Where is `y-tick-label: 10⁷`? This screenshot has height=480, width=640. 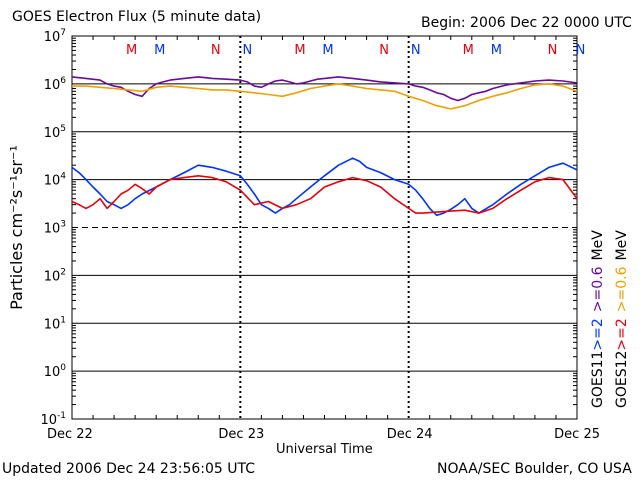 y-tick-label: 10⁷ is located at coordinates (55, 36).